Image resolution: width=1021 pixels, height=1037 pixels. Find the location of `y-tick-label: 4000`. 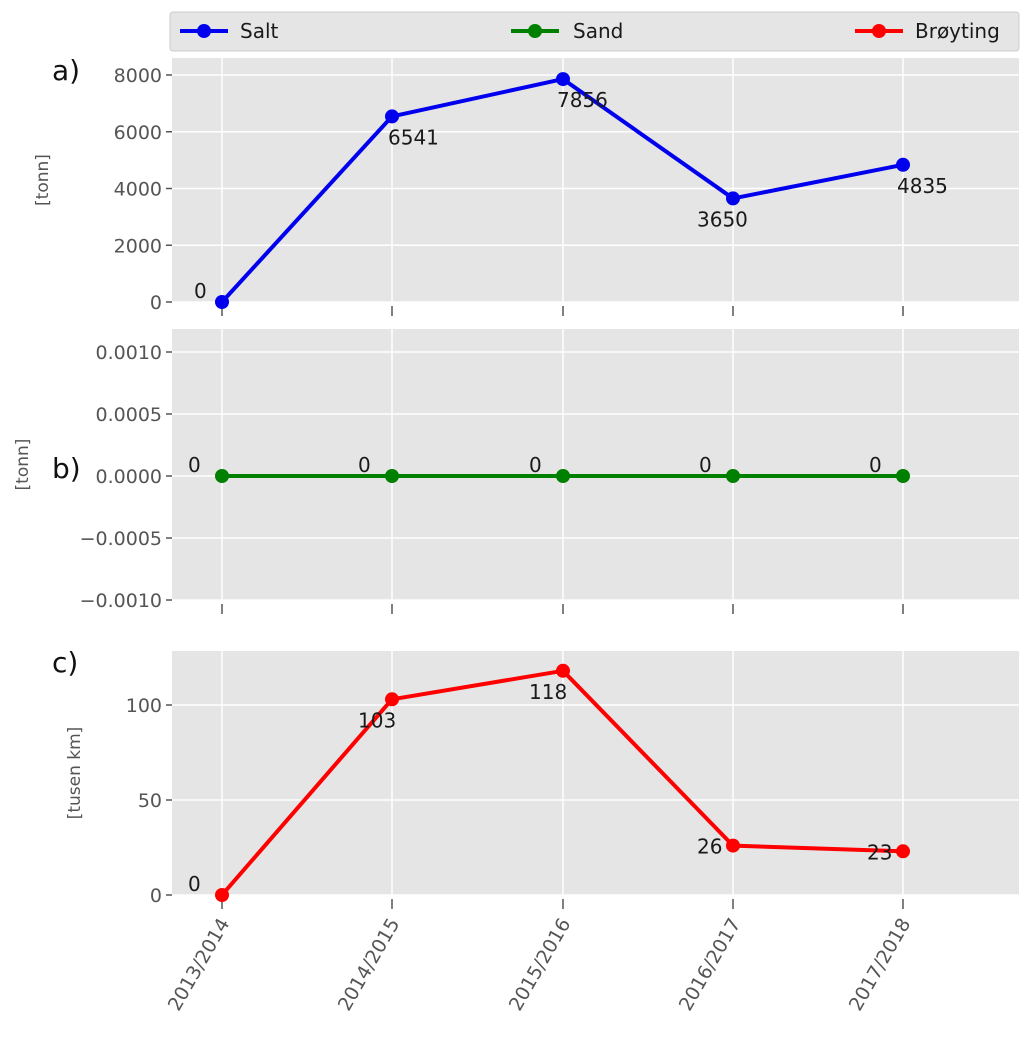

y-tick-label: 4000 is located at coordinates (138, 190).